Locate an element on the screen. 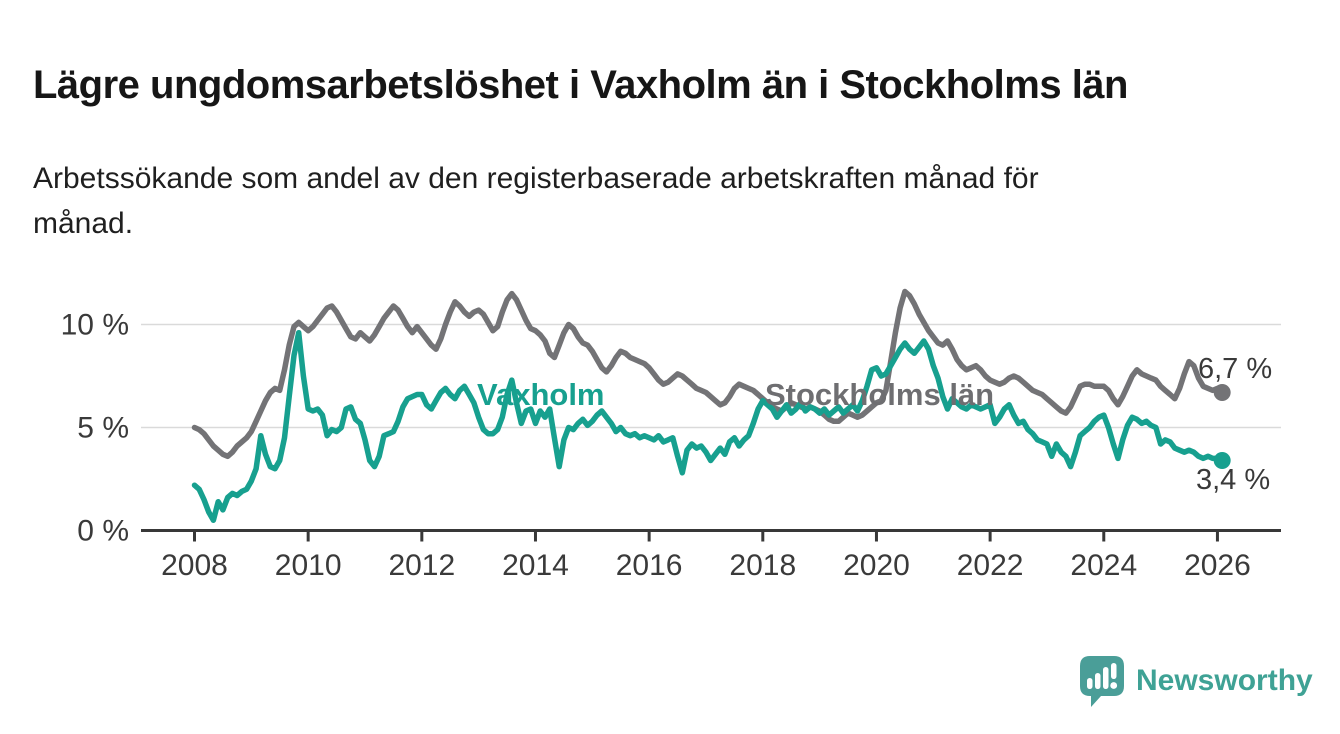 The height and width of the screenshot is (734, 1340). y-tick-label-10: 10 % is located at coordinates (95, 325).